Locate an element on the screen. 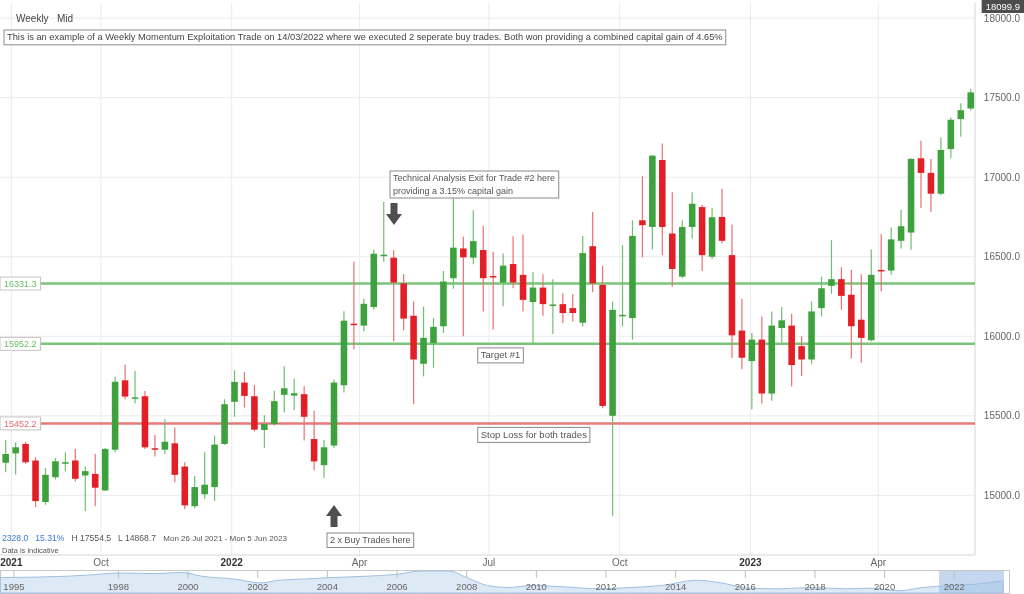 This screenshot has width=1024, height=594. x-tick-label: 2000 is located at coordinates (188, 586).